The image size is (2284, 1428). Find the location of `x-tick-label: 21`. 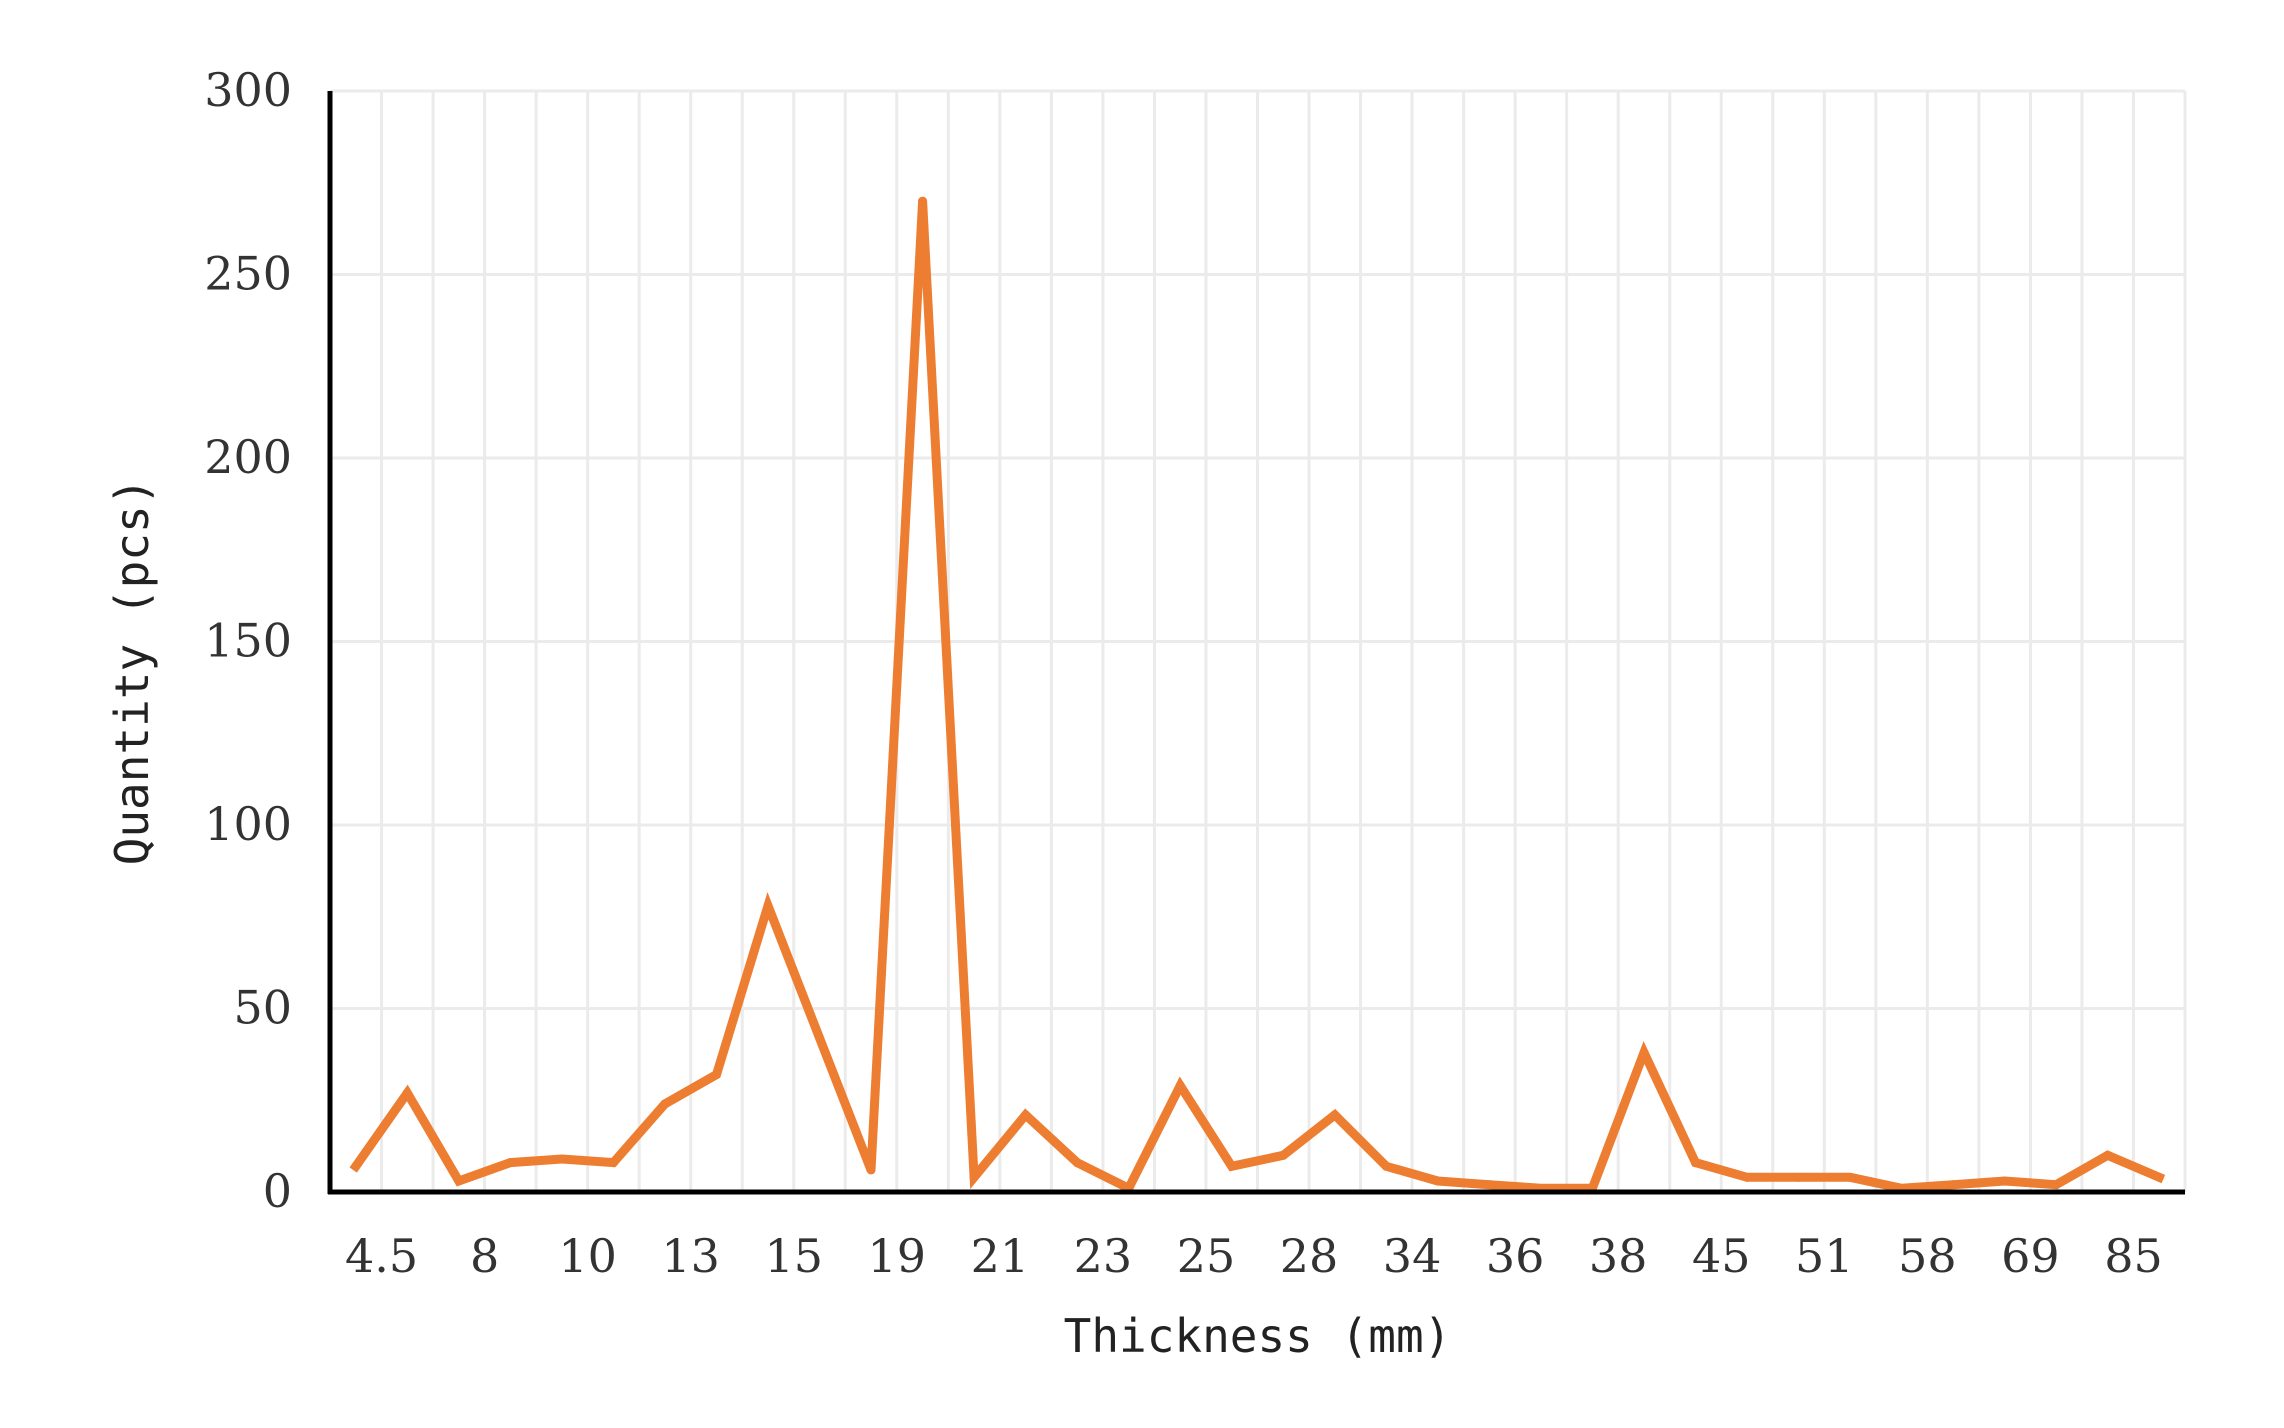

x-tick-label: 21 is located at coordinates (1000, 1256).